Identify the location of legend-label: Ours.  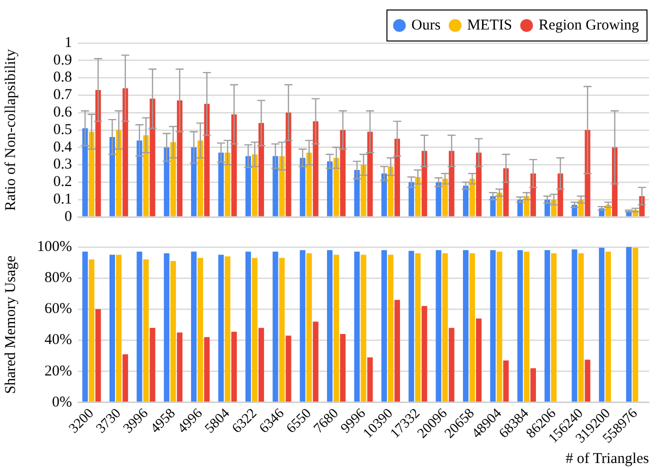
(426, 25).